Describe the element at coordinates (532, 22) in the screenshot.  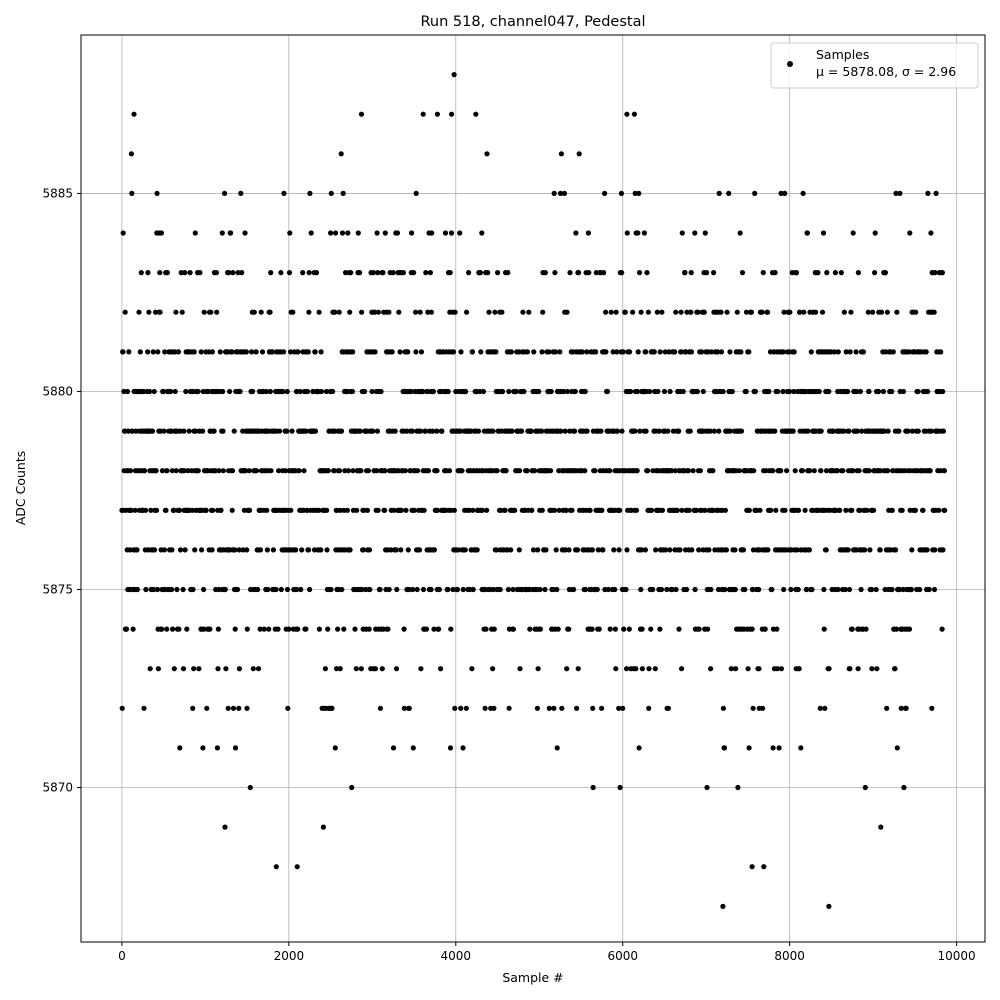
I see `chart-title: Run 518, channel047, Pedestal` at that location.